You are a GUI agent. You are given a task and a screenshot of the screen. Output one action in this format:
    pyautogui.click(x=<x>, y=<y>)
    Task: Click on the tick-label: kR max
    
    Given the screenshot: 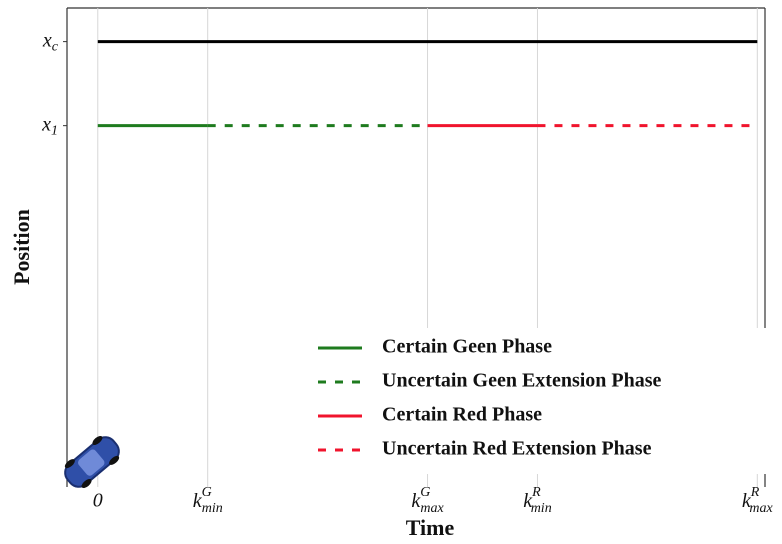 What is the action you would take?
    pyautogui.click(x=758, y=500)
    